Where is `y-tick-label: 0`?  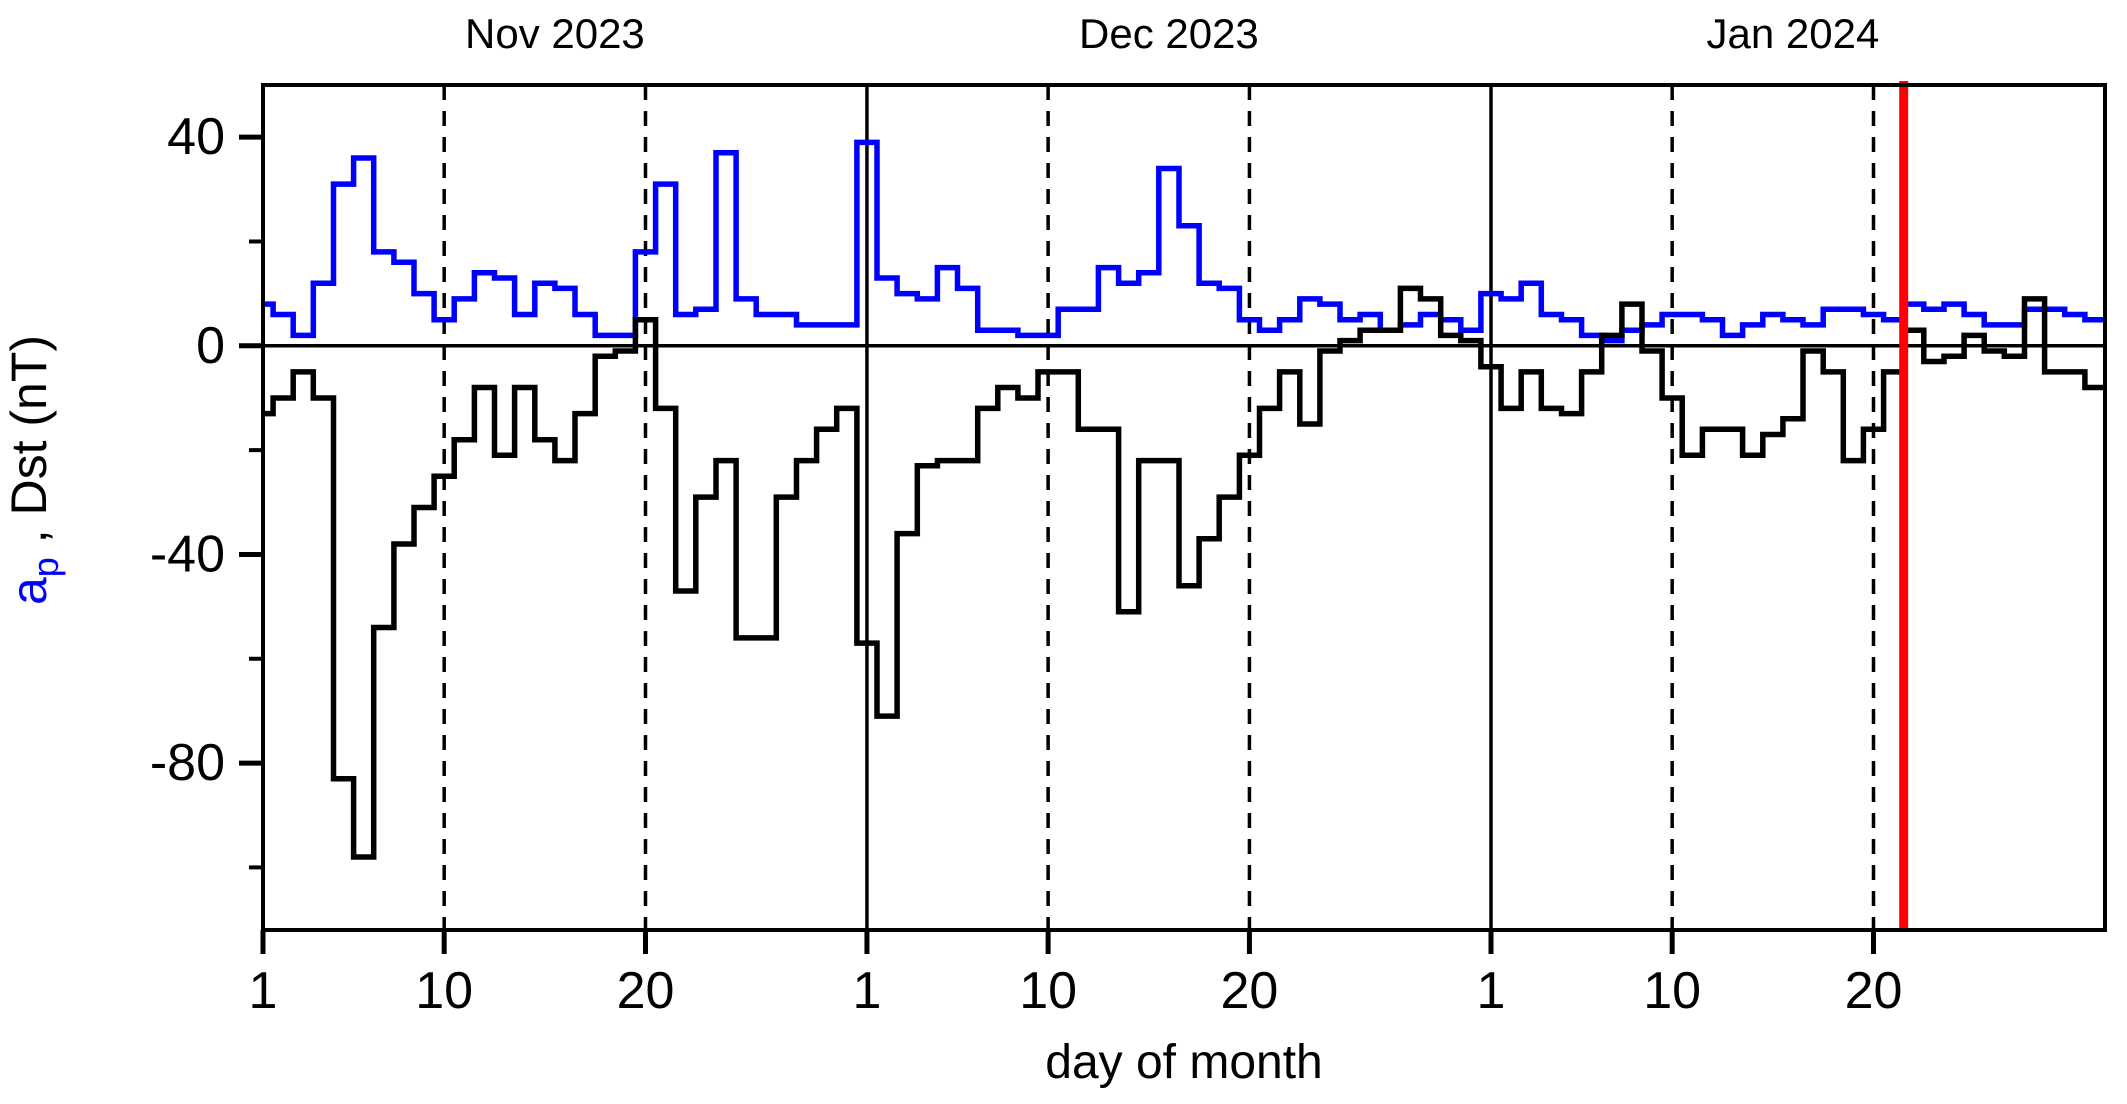
y-tick-label: 0 is located at coordinates (210, 346).